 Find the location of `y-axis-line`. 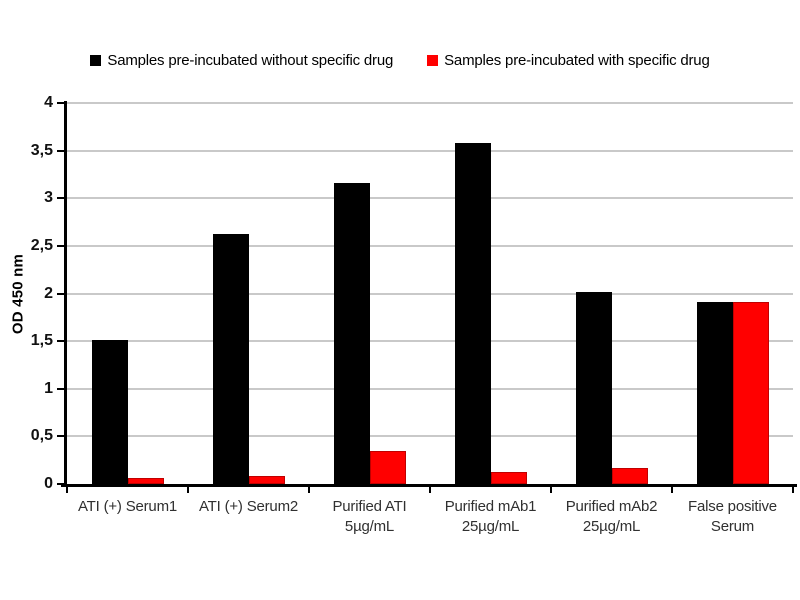

y-axis-line is located at coordinates (65, 294).